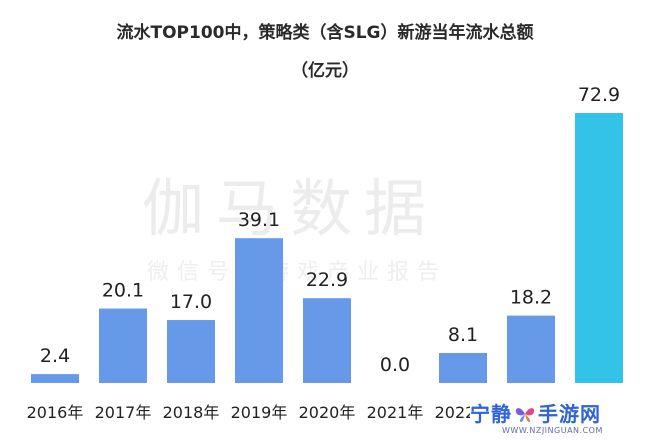 Image resolution: width=650 pixels, height=440 pixels. I want to click on data-label-8: 72.9, so click(599, 95).